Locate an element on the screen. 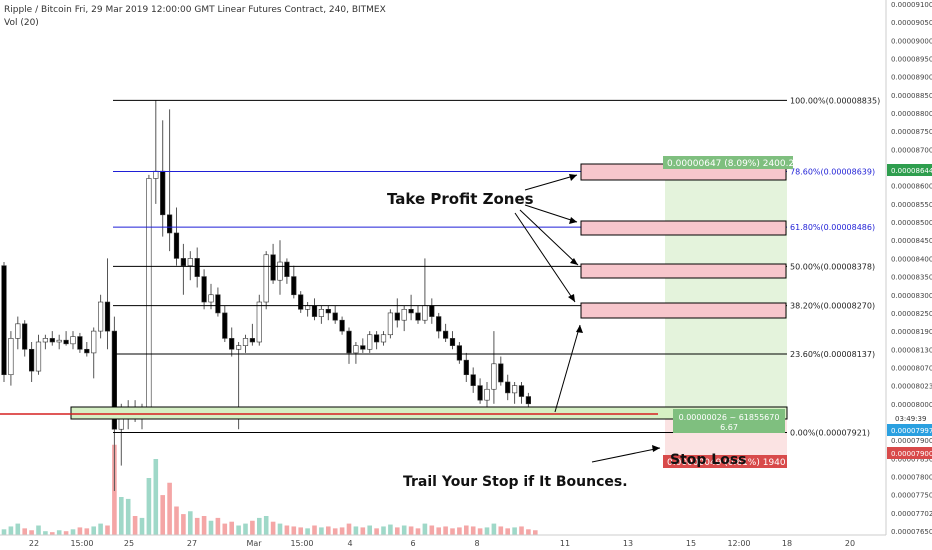  profit-zone-background is located at coordinates (726, 285).